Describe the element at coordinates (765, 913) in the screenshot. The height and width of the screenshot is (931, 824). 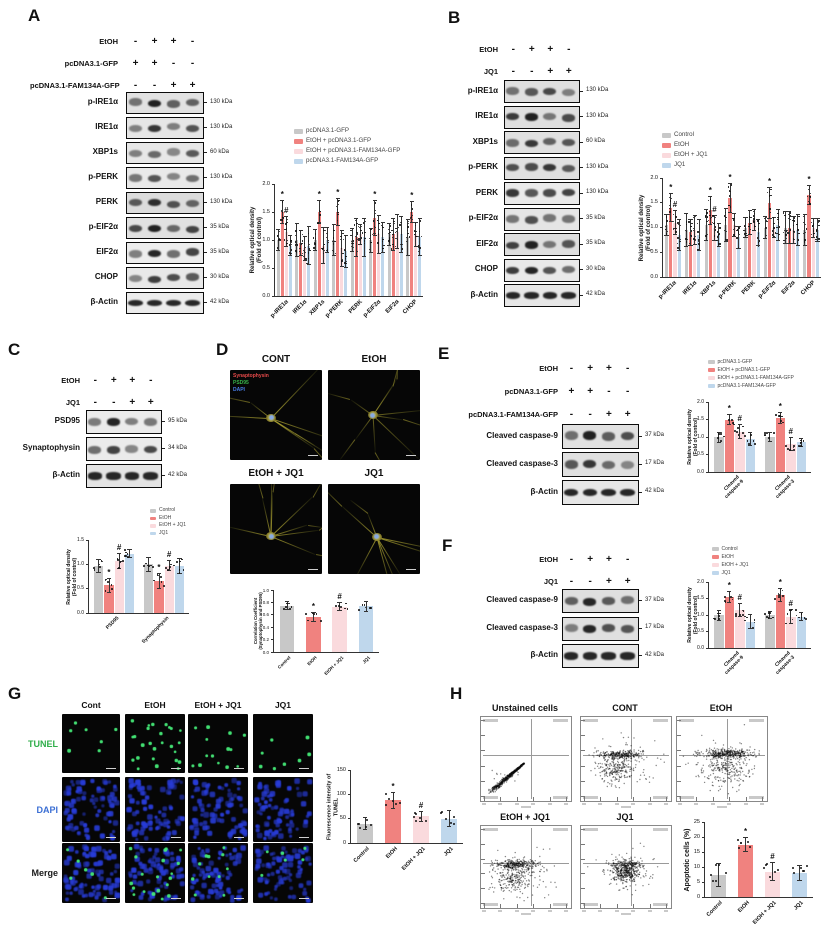
I see `x-category-label: EtOH + JQ1` at that location.